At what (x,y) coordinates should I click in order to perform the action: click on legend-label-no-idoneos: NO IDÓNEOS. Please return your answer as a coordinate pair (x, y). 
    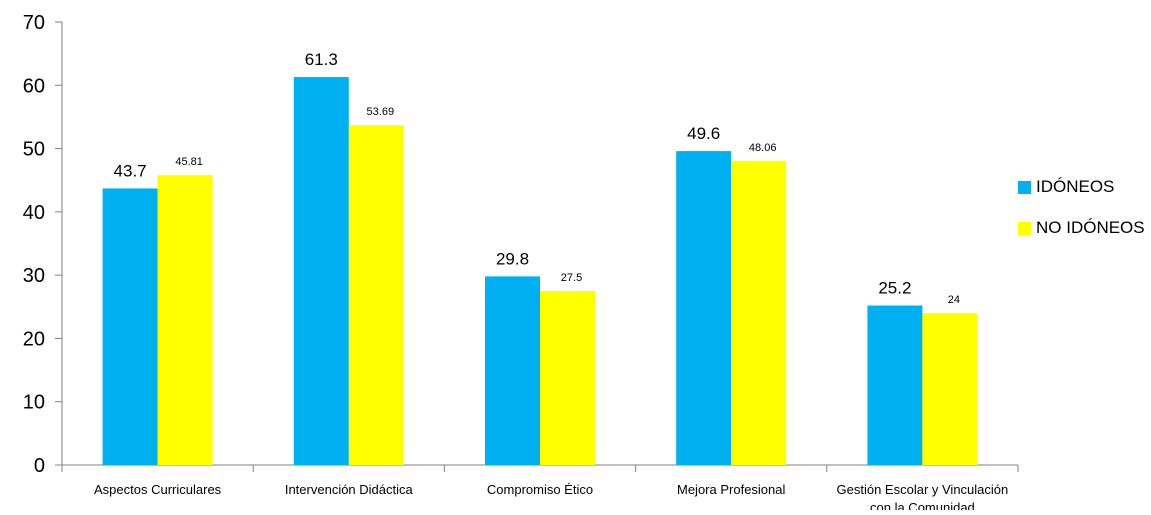
    Looking at the image, I should click on (1090, 227).